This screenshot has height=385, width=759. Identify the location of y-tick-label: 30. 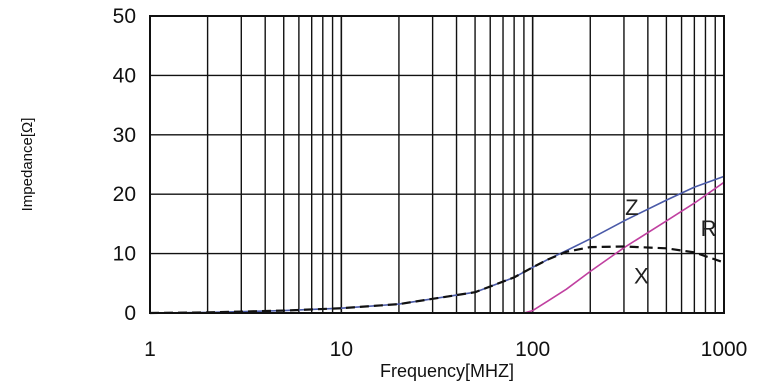
(124, 135).